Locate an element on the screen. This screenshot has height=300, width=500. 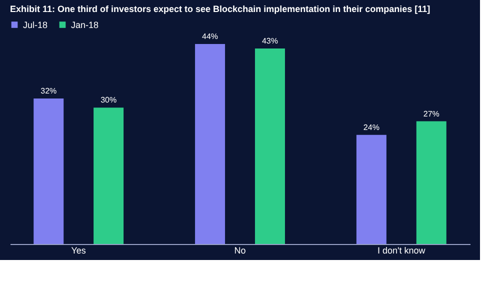
data-label: 27% is located at coordinates (431, 113).